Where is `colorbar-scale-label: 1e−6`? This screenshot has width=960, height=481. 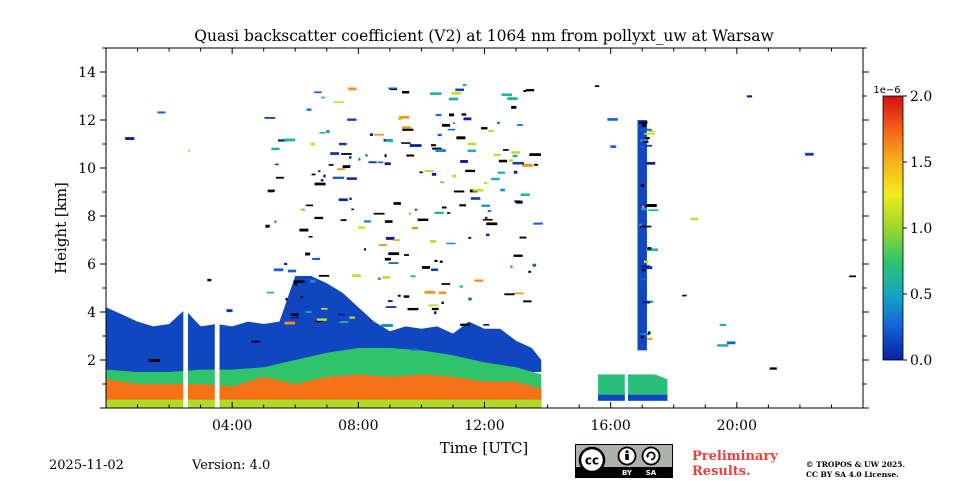 colorbar-scale-label: 1e−6 is located at coordinates (886, 90).